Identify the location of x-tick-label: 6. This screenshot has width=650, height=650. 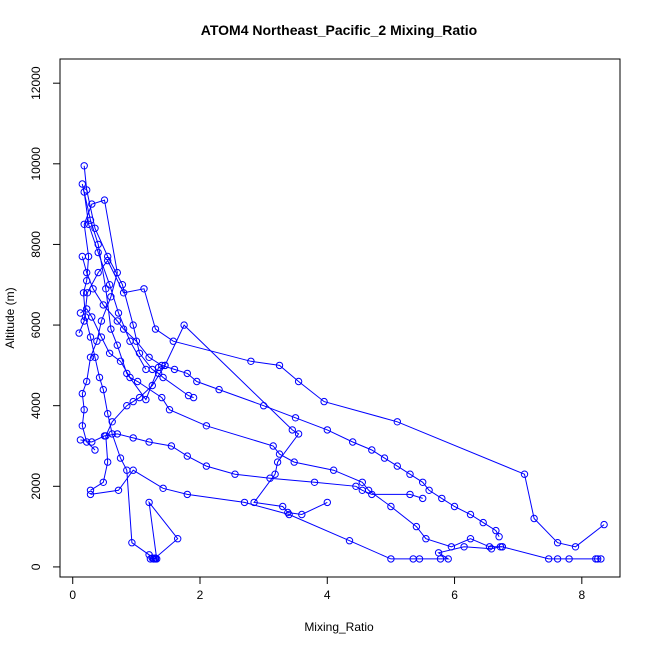
(454, 595).